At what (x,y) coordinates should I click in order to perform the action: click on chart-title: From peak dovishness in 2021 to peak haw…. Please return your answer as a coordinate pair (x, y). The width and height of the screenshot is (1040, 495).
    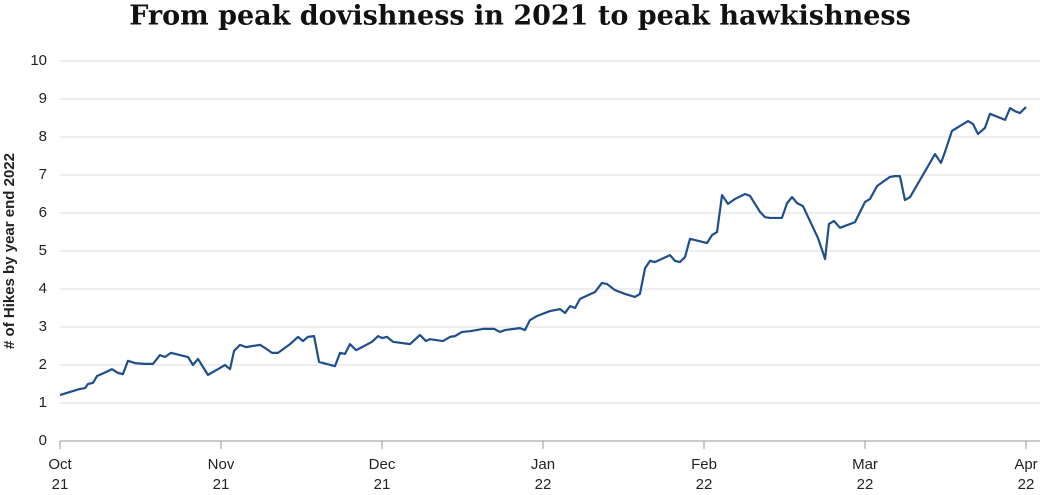
    Looking at the image, I should click on (520, 16).